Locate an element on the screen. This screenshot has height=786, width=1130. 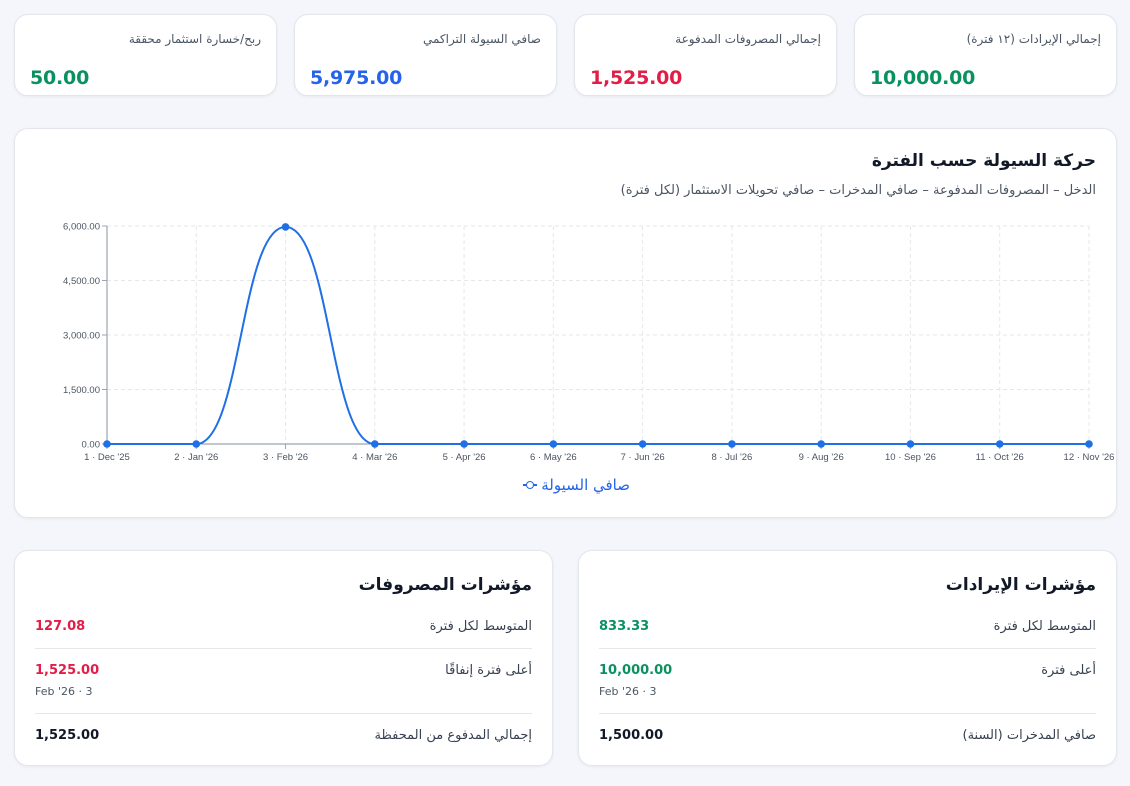
kpi-total-revenues: إجمالي الإيرادات (١٢ فترة) 10,000.00 is located at coordinates (985, 55).